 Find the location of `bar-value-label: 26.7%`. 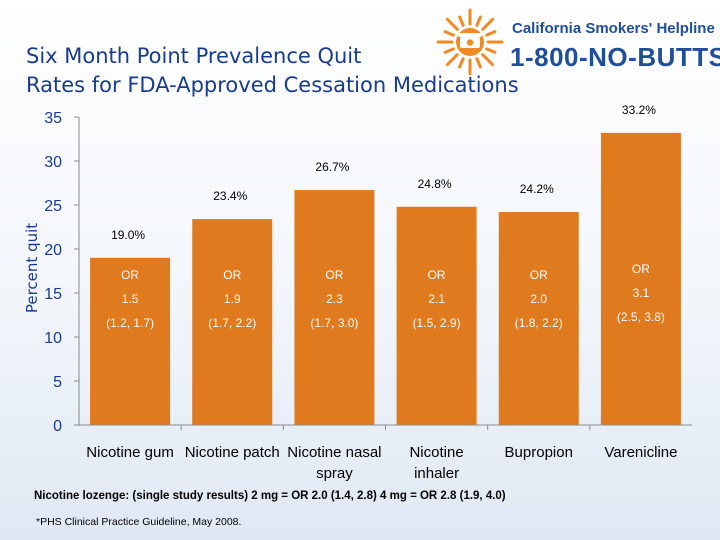

bar-value-label: 26.7% is located at coordinates (332, 167).